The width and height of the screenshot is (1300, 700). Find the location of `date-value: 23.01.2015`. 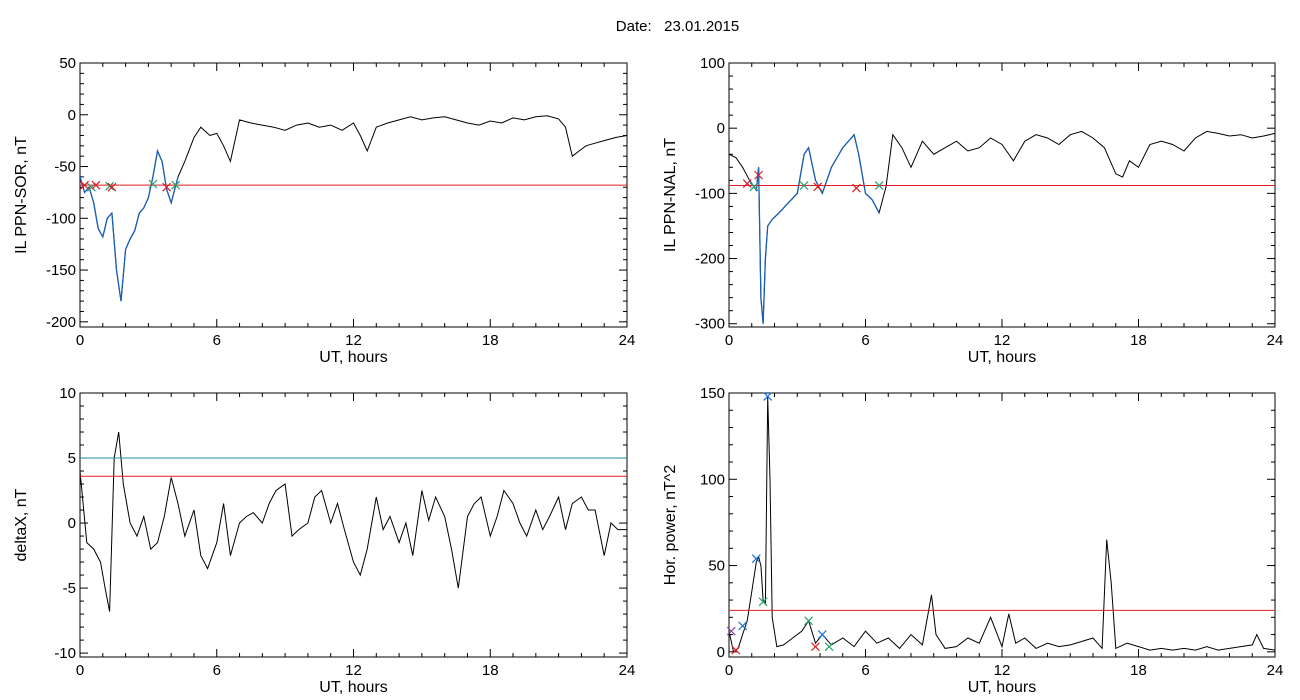

date-value: 23.01.2015 is located at coordinates (702, 26).